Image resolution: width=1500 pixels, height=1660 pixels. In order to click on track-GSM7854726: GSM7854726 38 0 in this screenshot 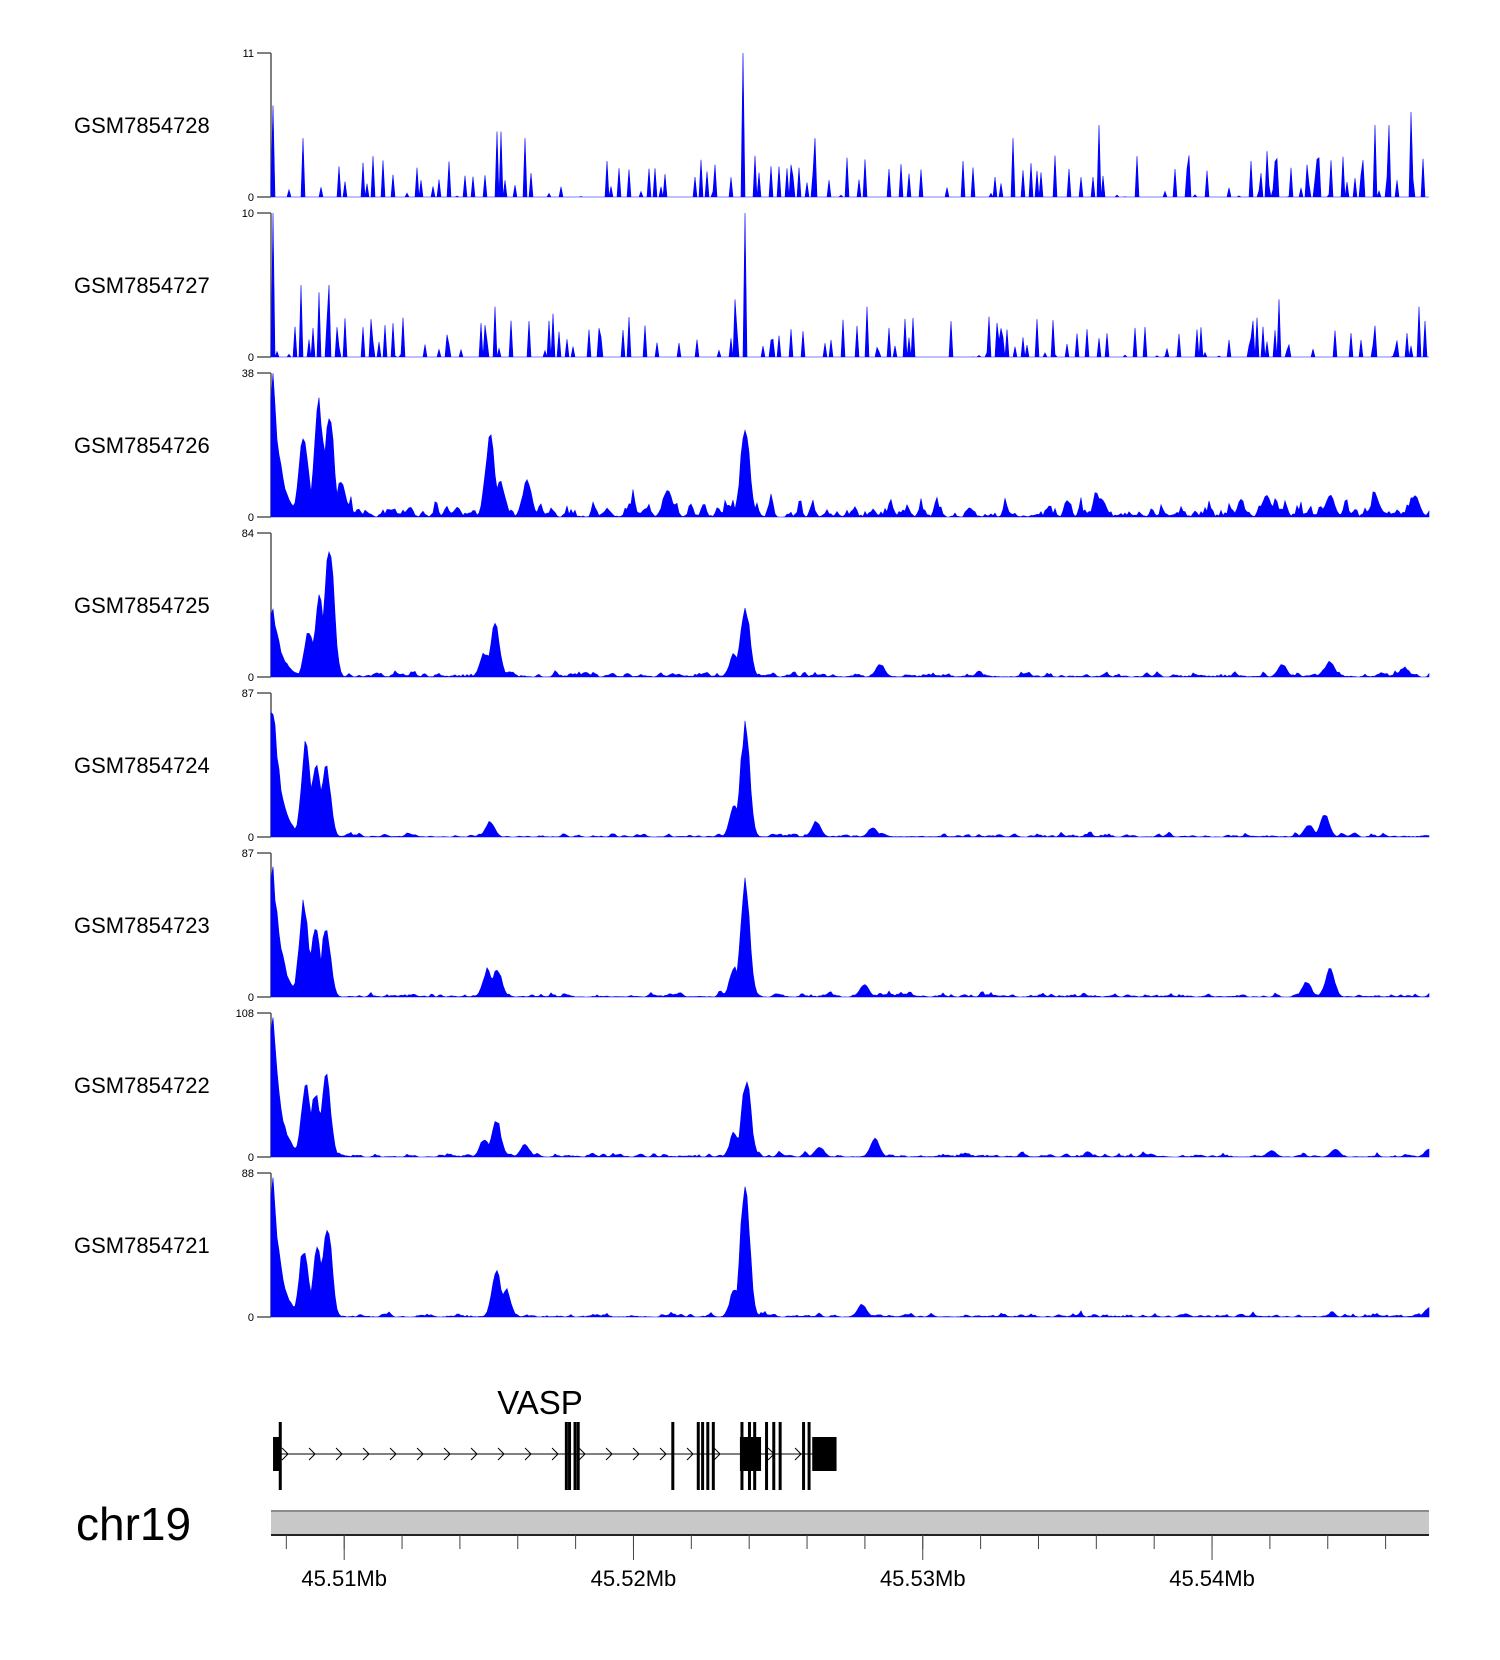, I will do `click(752, 446)`.